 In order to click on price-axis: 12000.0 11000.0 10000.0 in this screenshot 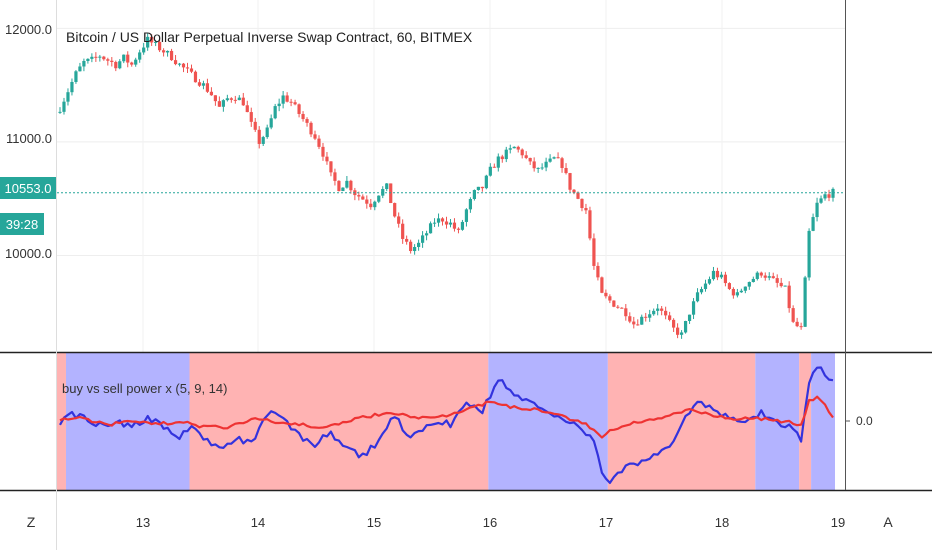, I will do `click(28, 141)`.